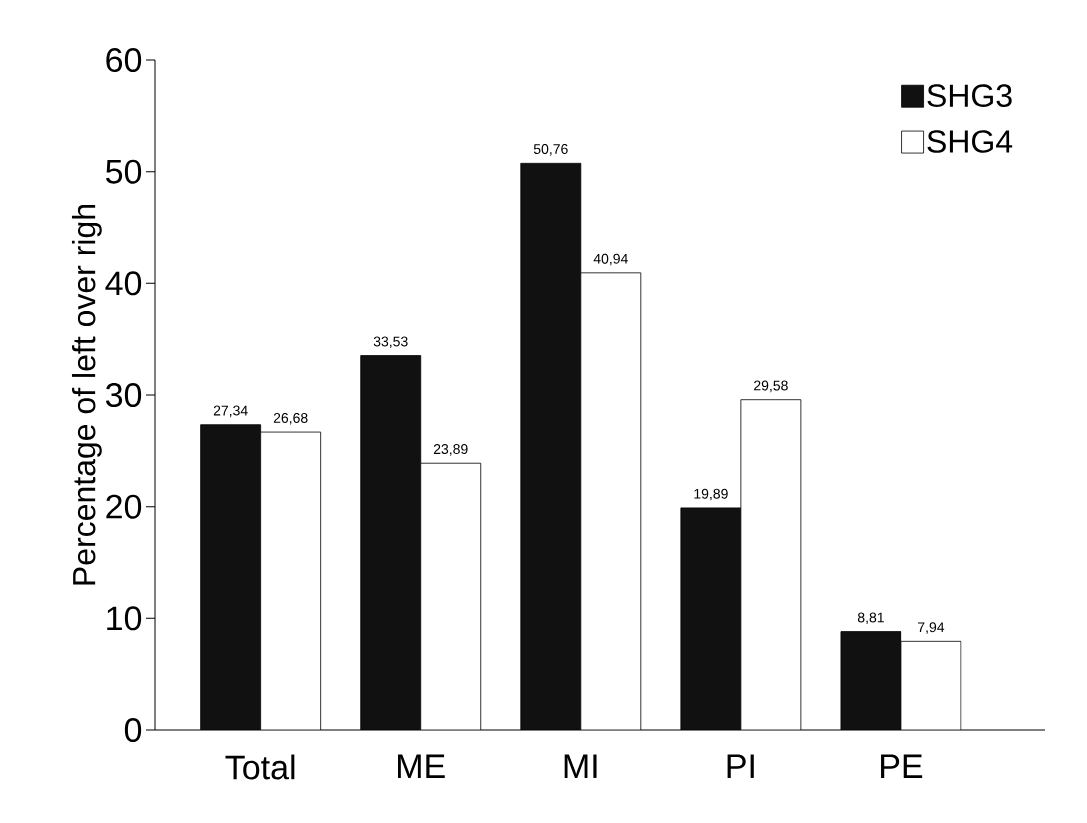 Image resolution: width=1087 pixels, height=823 pixels. What do you see at coordinates (124, 618) in the screenshot?
I see `y-tick-label: 10` at bounding box center [124, 618].